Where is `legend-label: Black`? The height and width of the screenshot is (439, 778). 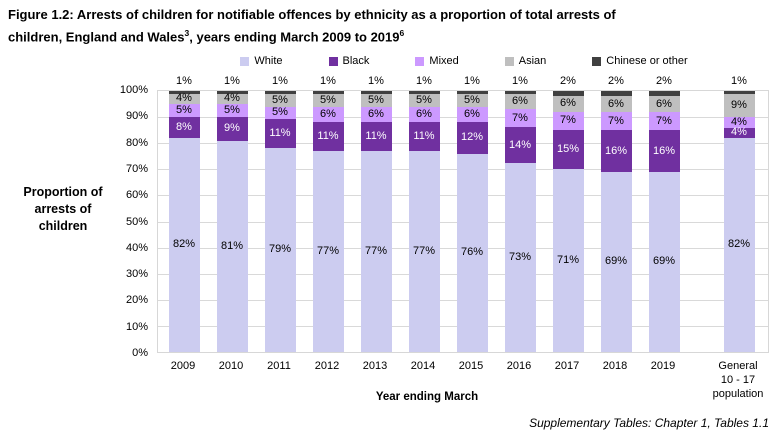
legend-label: Black is located at coordinates (356, 61).